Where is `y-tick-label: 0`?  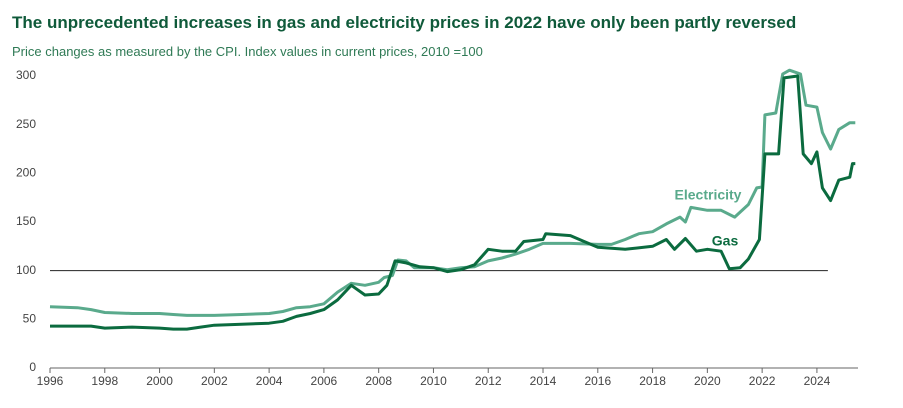
y-tick-label: 0 is located at coordinates (32, 367).